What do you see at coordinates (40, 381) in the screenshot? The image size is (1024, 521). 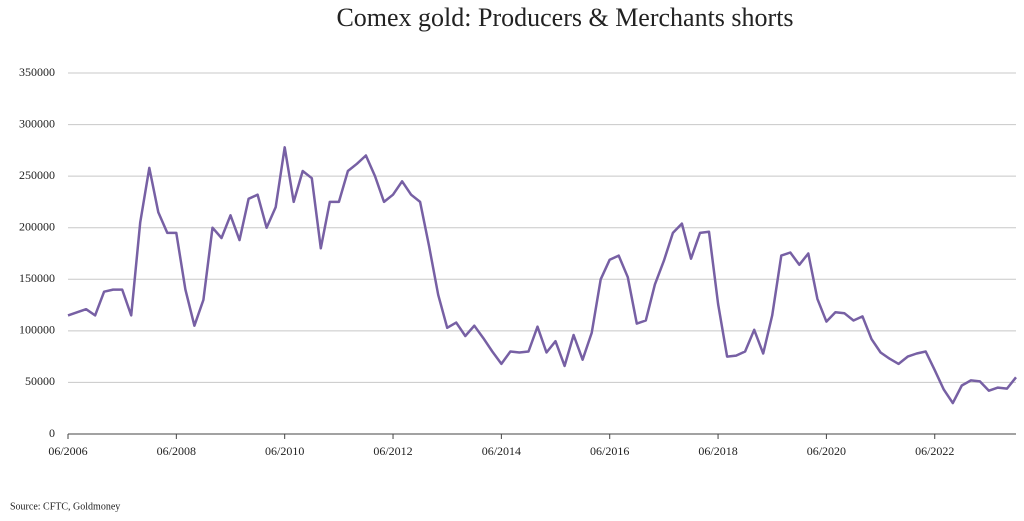 I see `y-tick-label: 50000` at bounding box center [40, 381].